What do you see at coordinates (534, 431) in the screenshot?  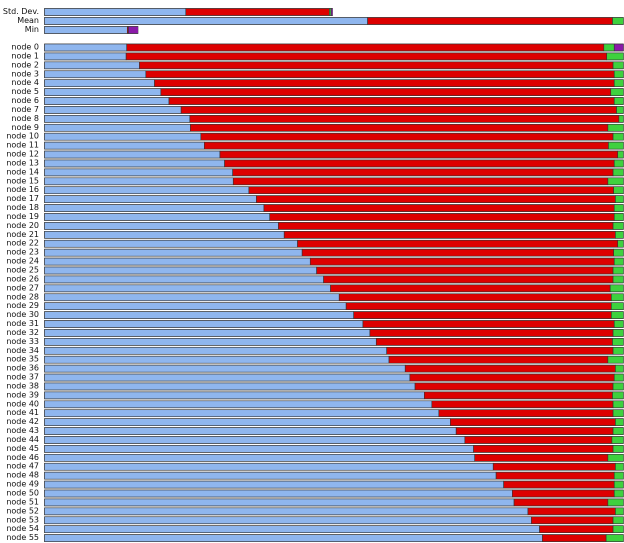 I see `node-row-43-red-segment` at bounding box center [534, 431].